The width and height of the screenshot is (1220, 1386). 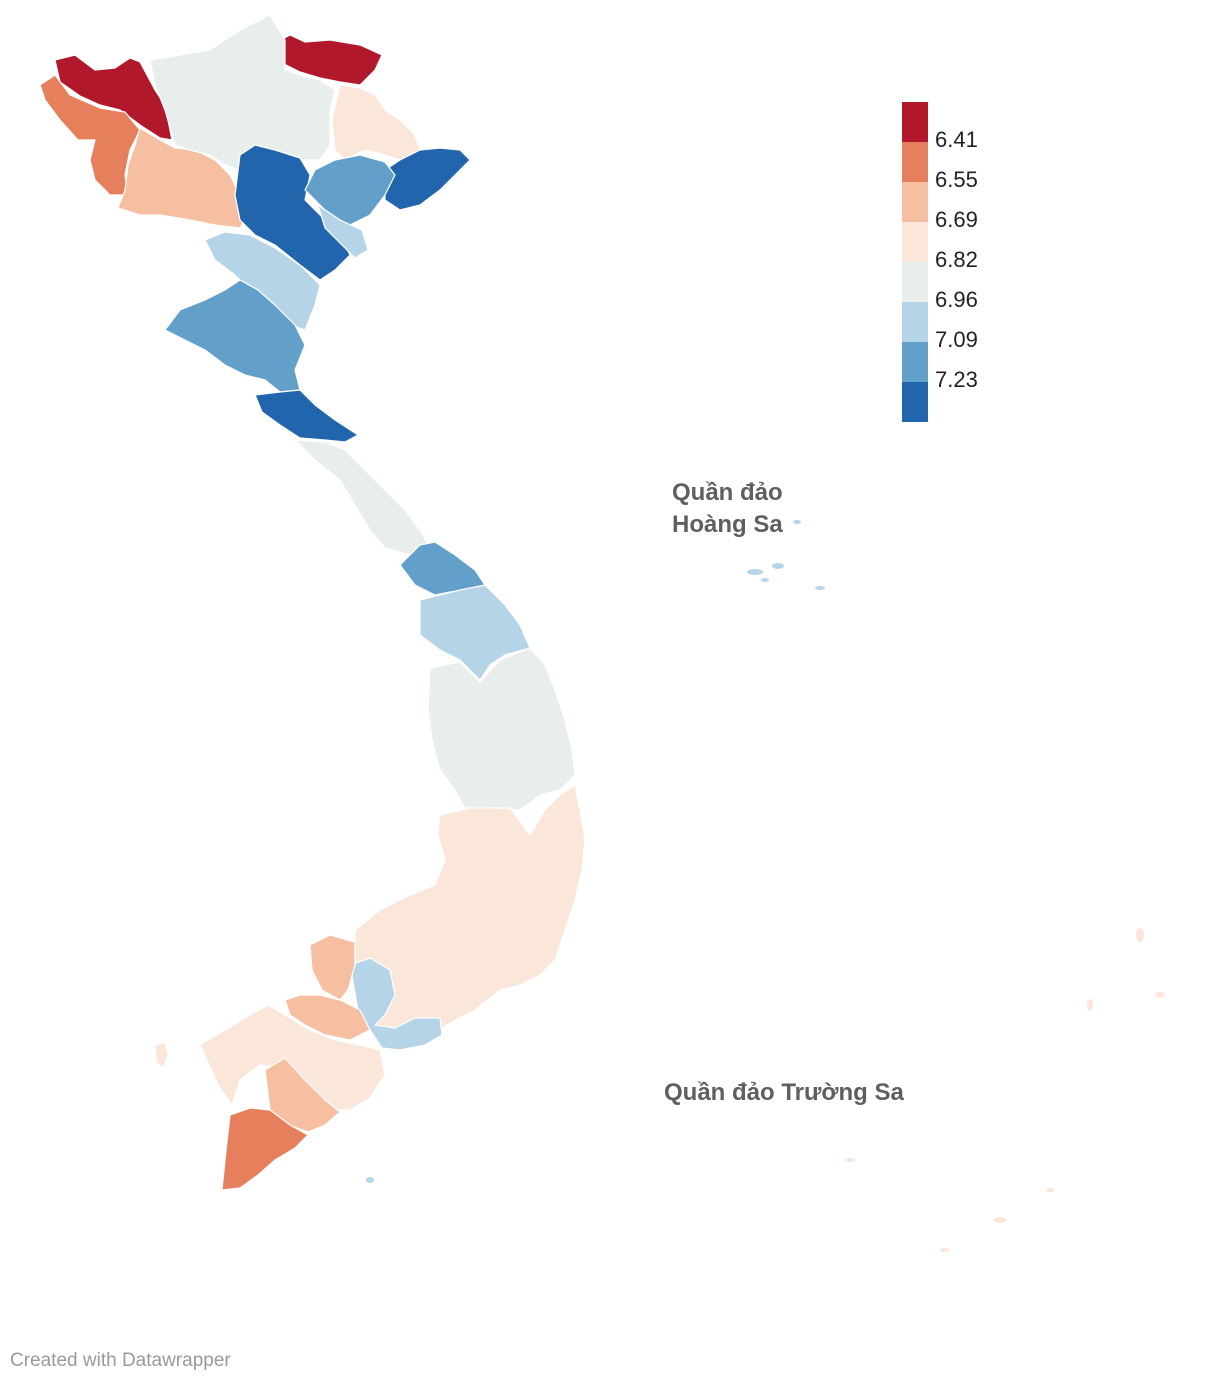 I want to click on region-thanh-hoa, so click(x=262, y=281).